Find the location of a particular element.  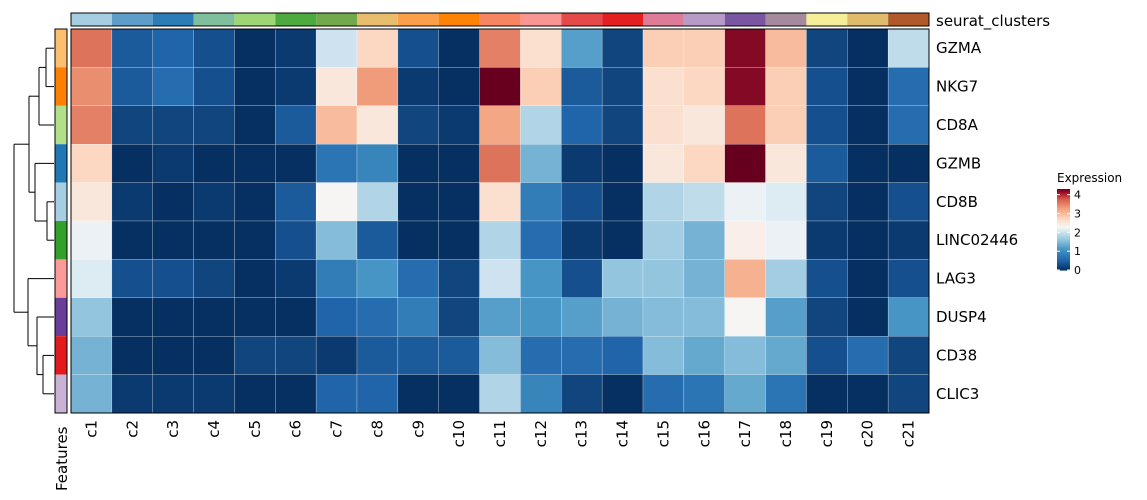

column-label: c4 is located at coordinates (214, 429).